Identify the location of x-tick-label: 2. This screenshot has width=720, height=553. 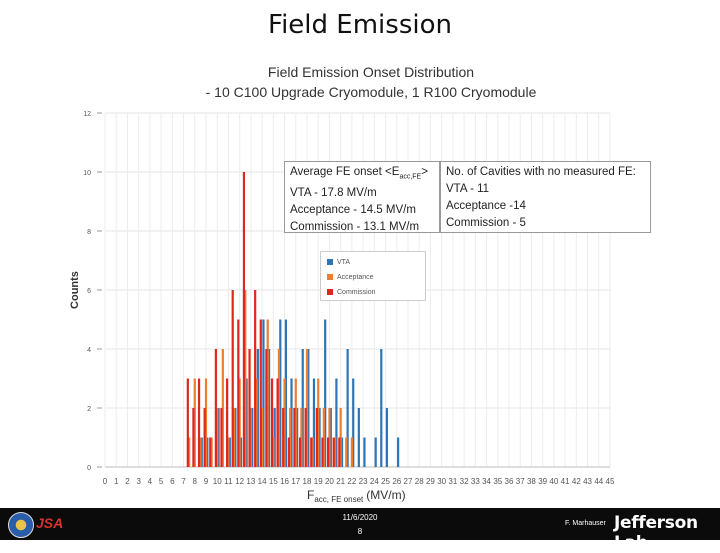
(127, 481).